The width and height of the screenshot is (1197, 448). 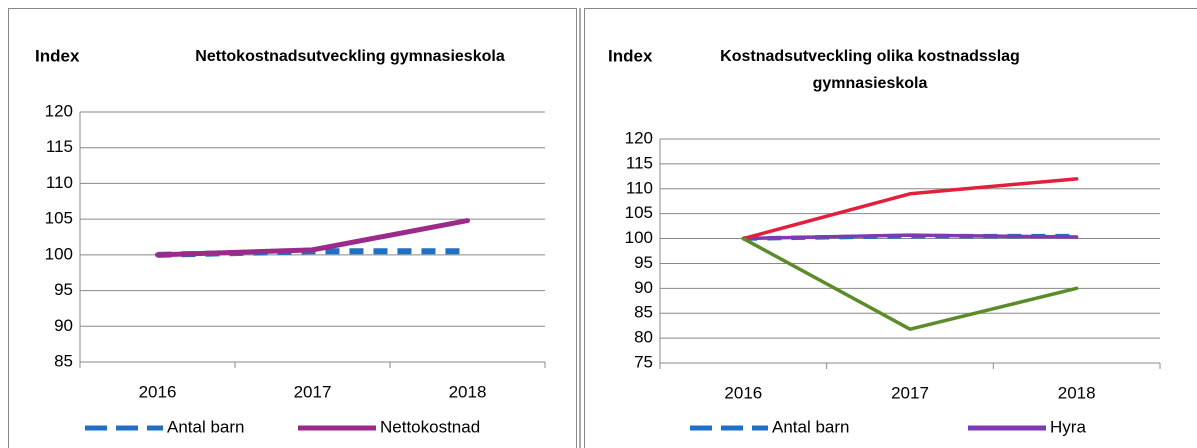 What do you see at coordinates (350, 56) in the screenshot?
I see `chart-title: Nettokostnadsutveckling gymnasieskola` at bounding box center [350, 56].